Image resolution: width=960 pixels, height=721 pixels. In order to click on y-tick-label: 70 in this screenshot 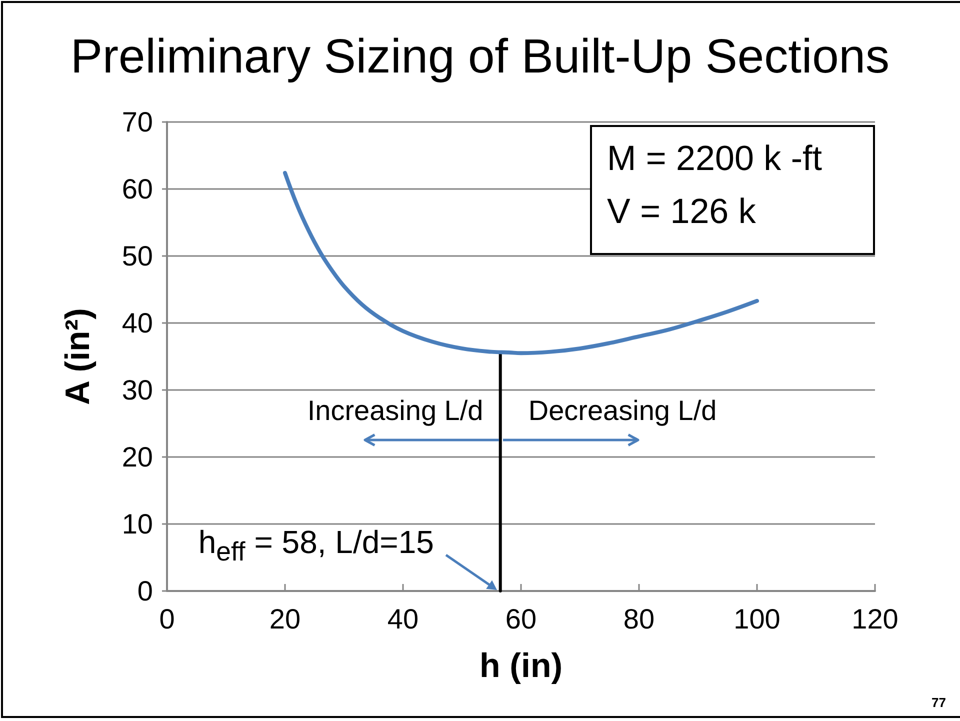, I will do `click(137, 122)`.